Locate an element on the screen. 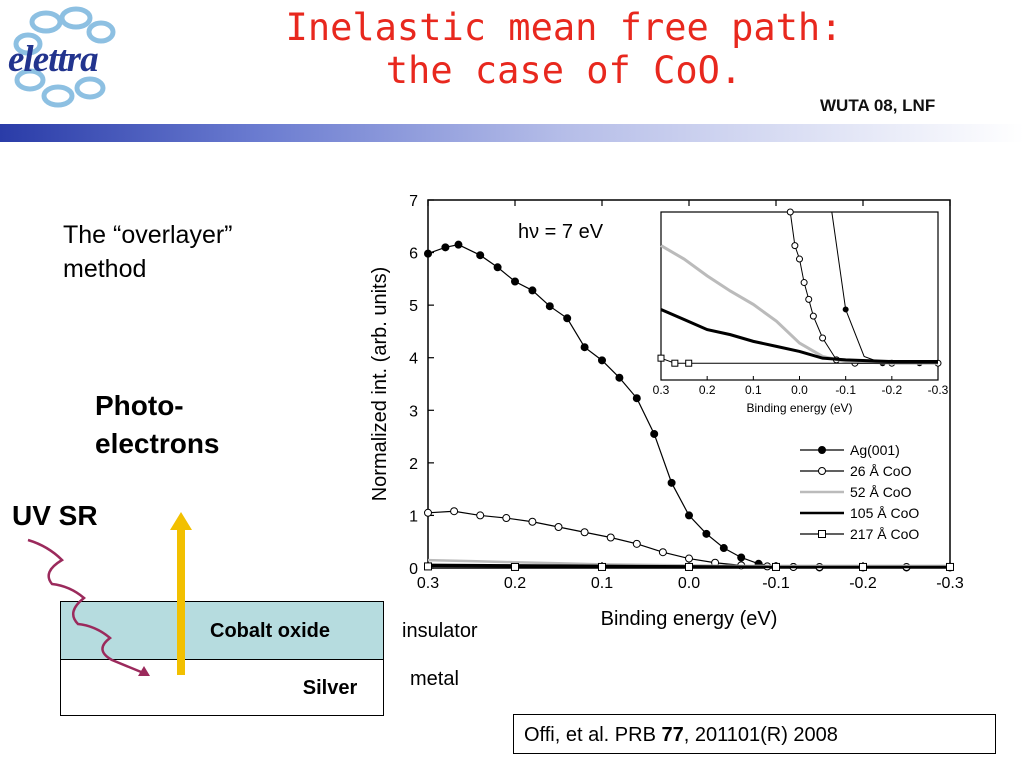  insulator-label: insulator is located at coordinates (440, 631).